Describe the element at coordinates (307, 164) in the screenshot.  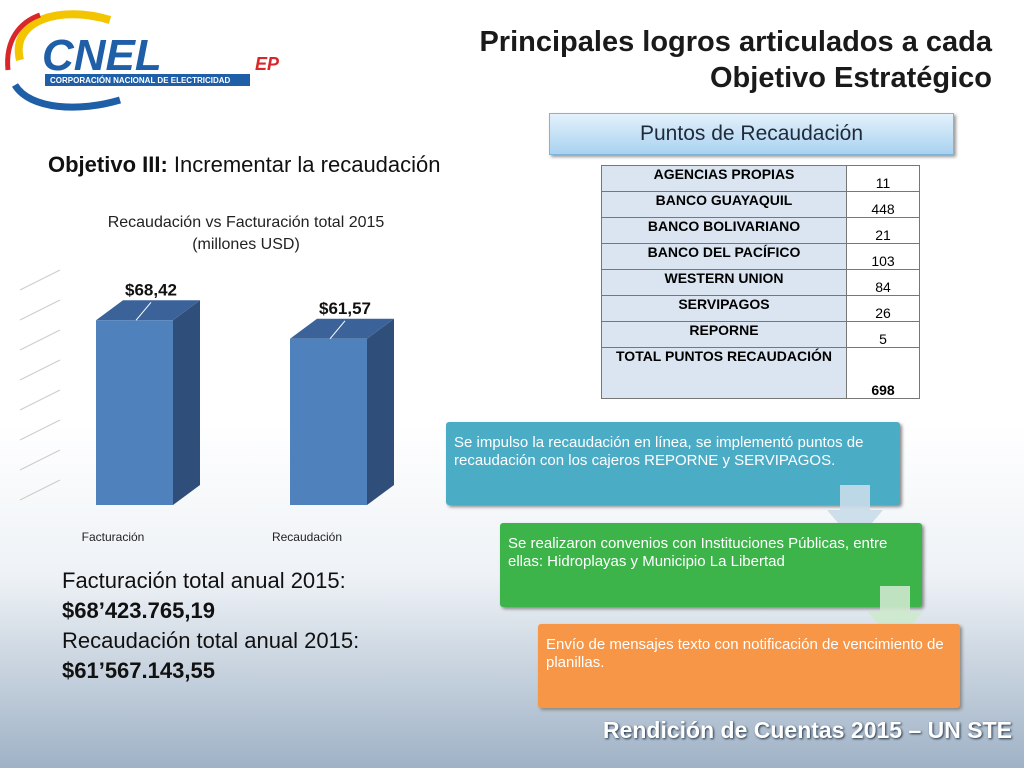
I see `objective-text: Incrementar la recaudación` at that location.